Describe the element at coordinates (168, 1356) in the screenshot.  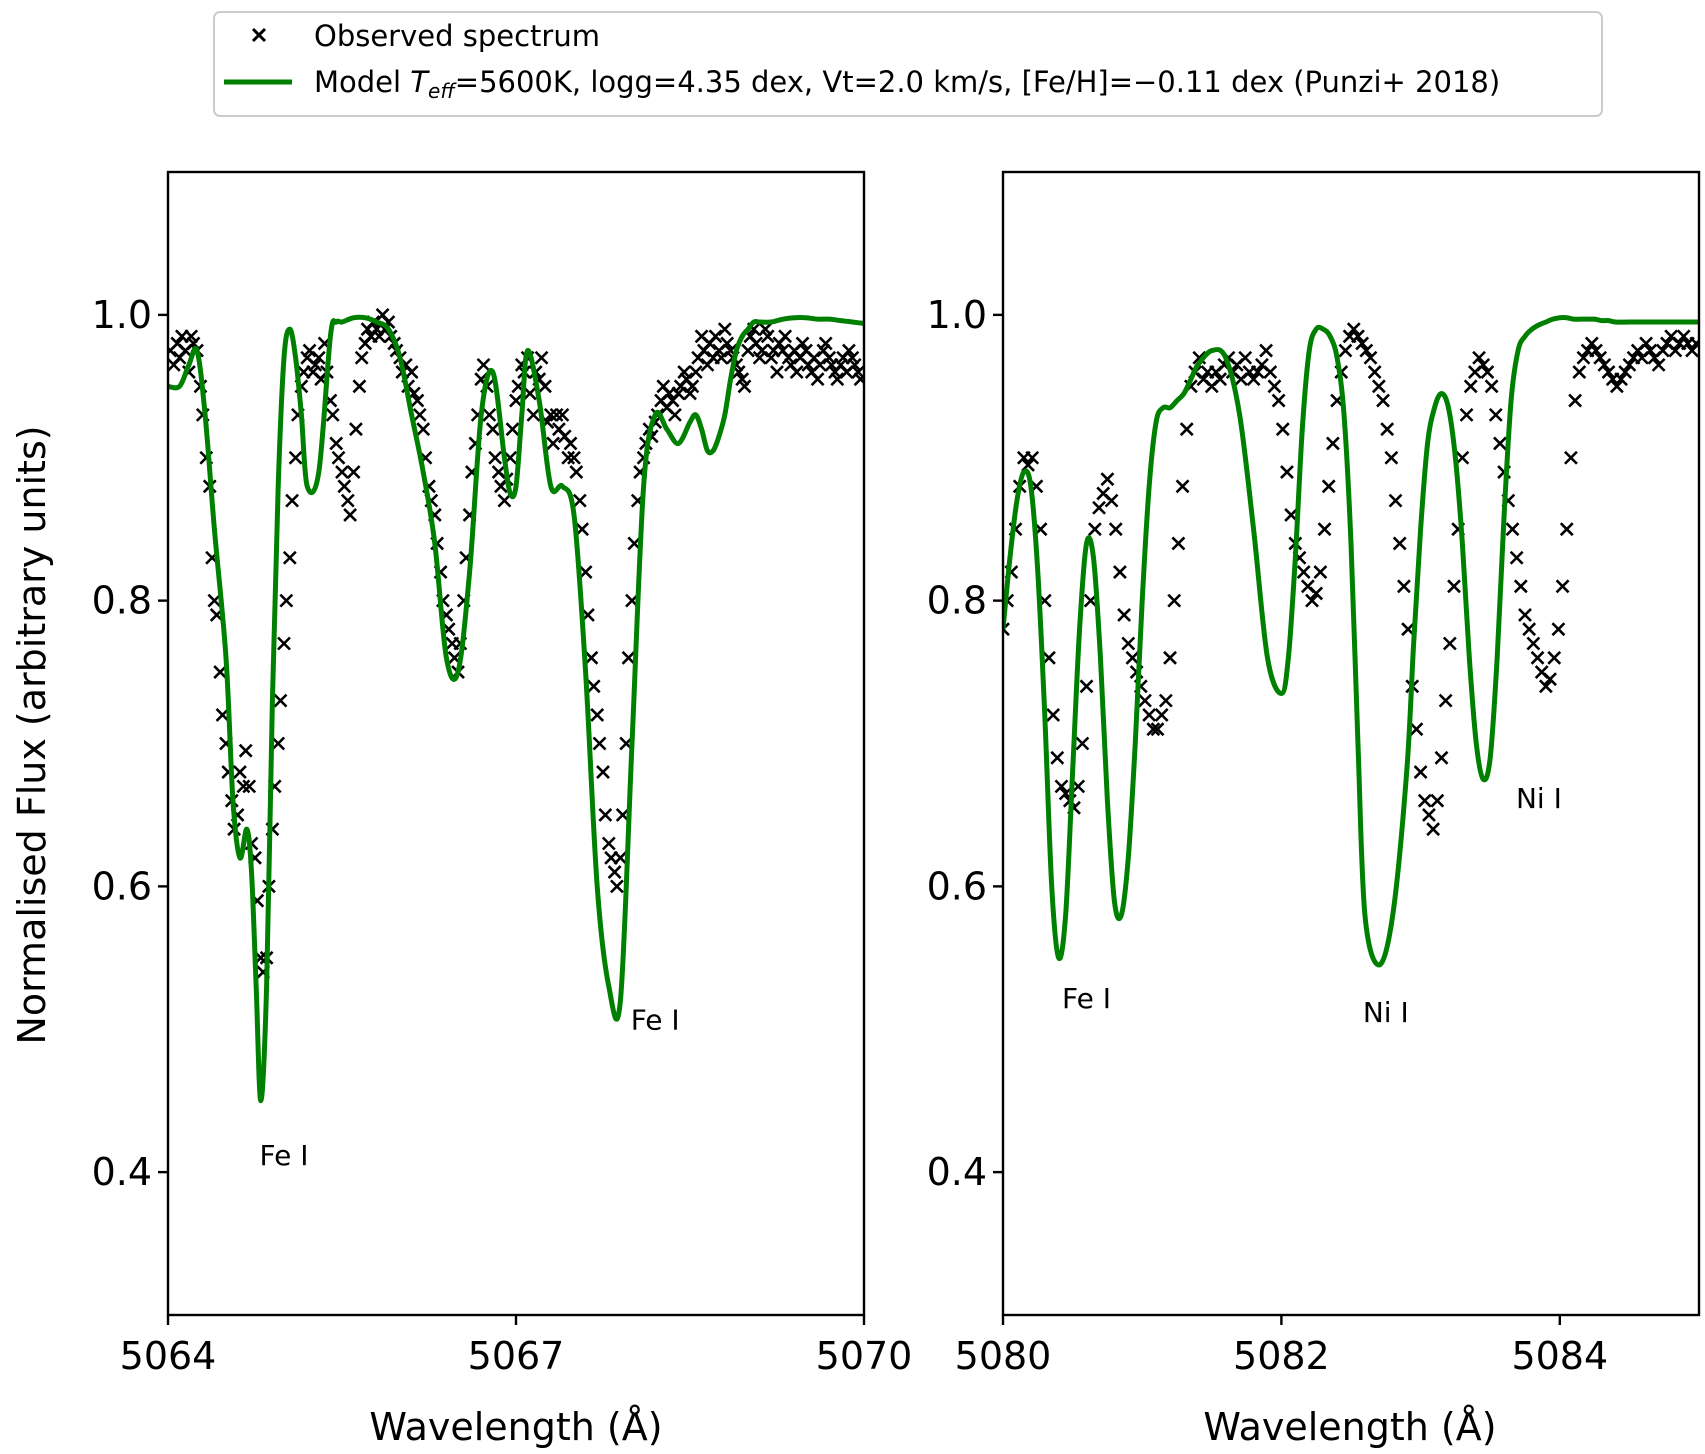
I see `x-tick-label: 5064` at that location.